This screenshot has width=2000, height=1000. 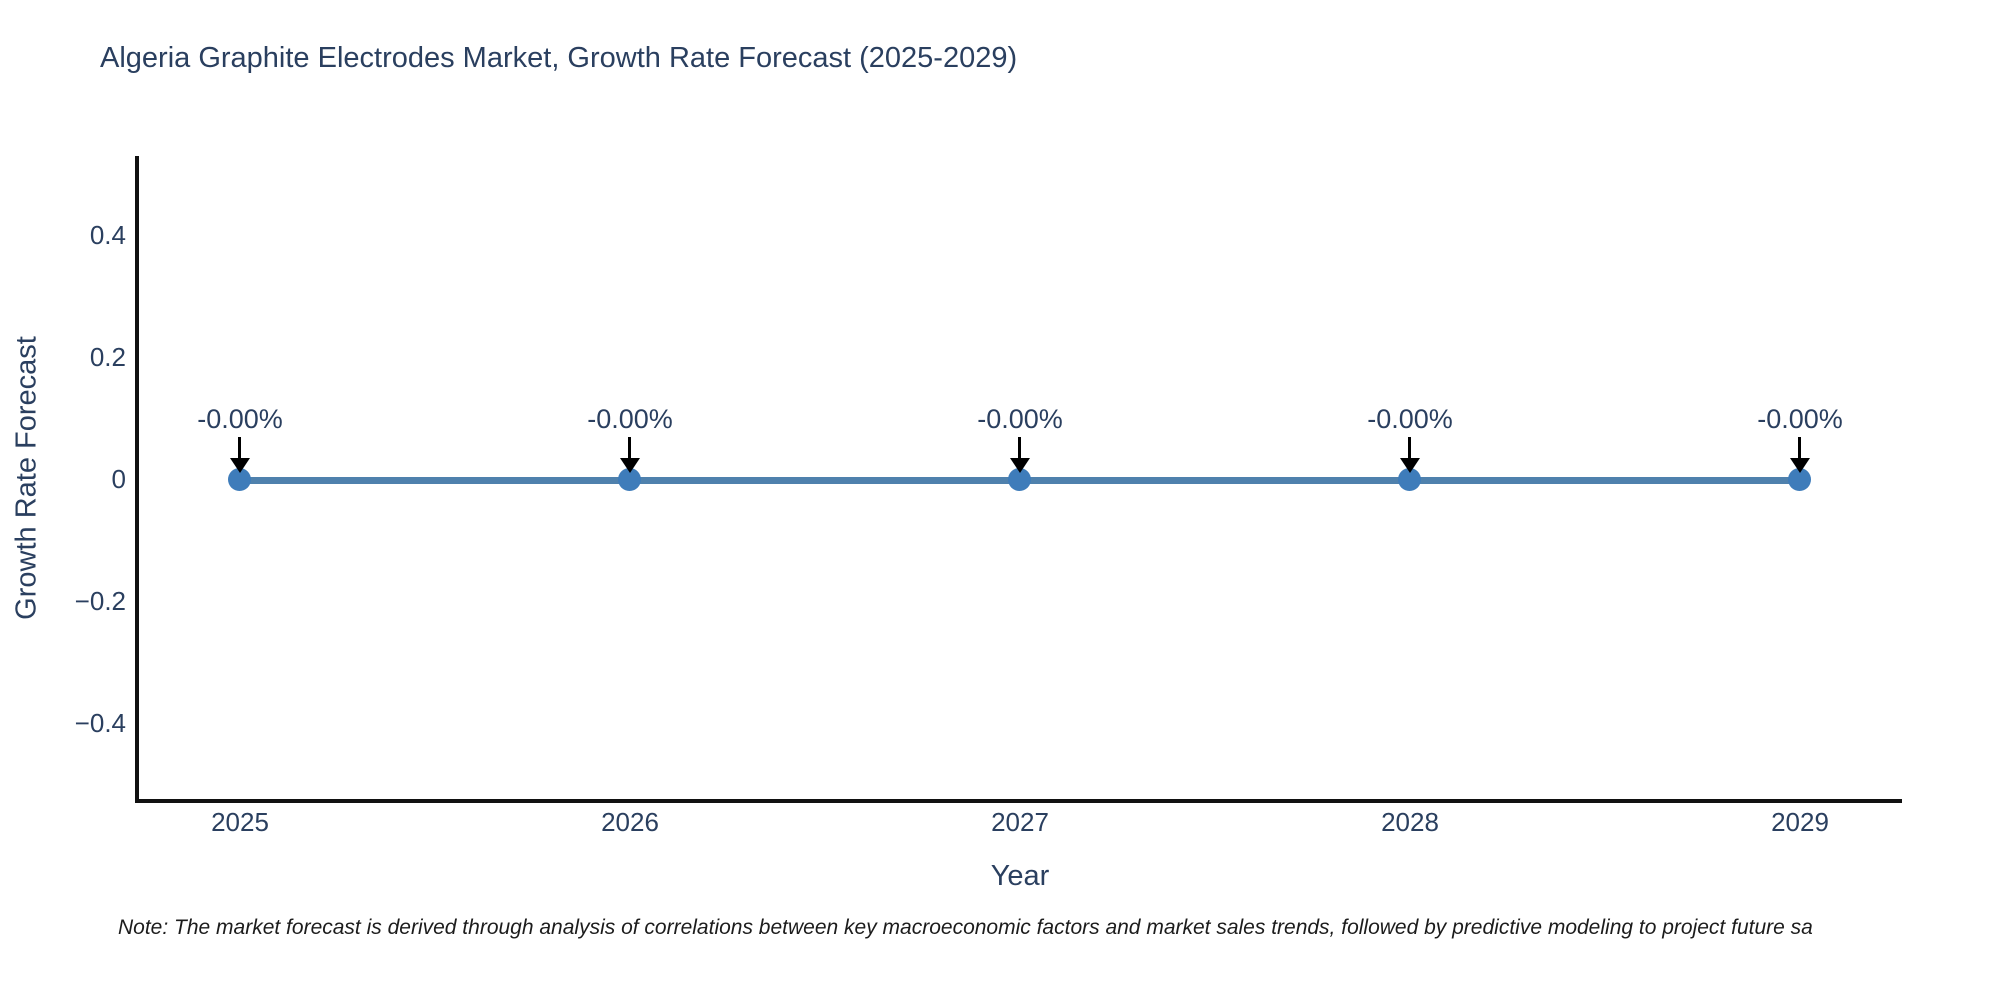 What do you see at coordinates (1020, 822) in the screenshot?
I see `x-tick-label: 2027` at bounding box center [1020, 822].